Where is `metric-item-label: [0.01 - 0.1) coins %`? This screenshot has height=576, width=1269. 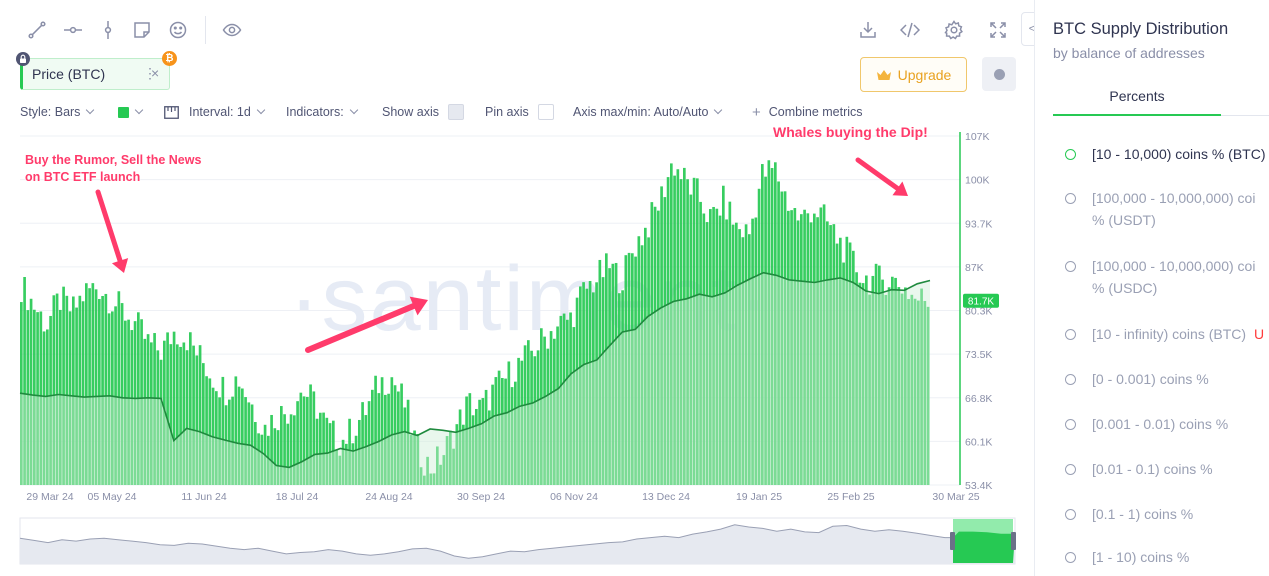 metric-item-label: [0.01 - 0.1) coins % is located at coordinates (1152, 469).